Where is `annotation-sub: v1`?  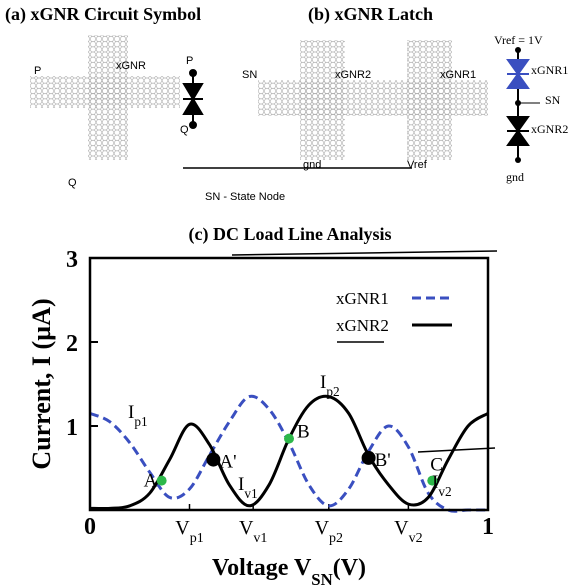
annotation-sub: v1 is located at coordinates (250, 493).